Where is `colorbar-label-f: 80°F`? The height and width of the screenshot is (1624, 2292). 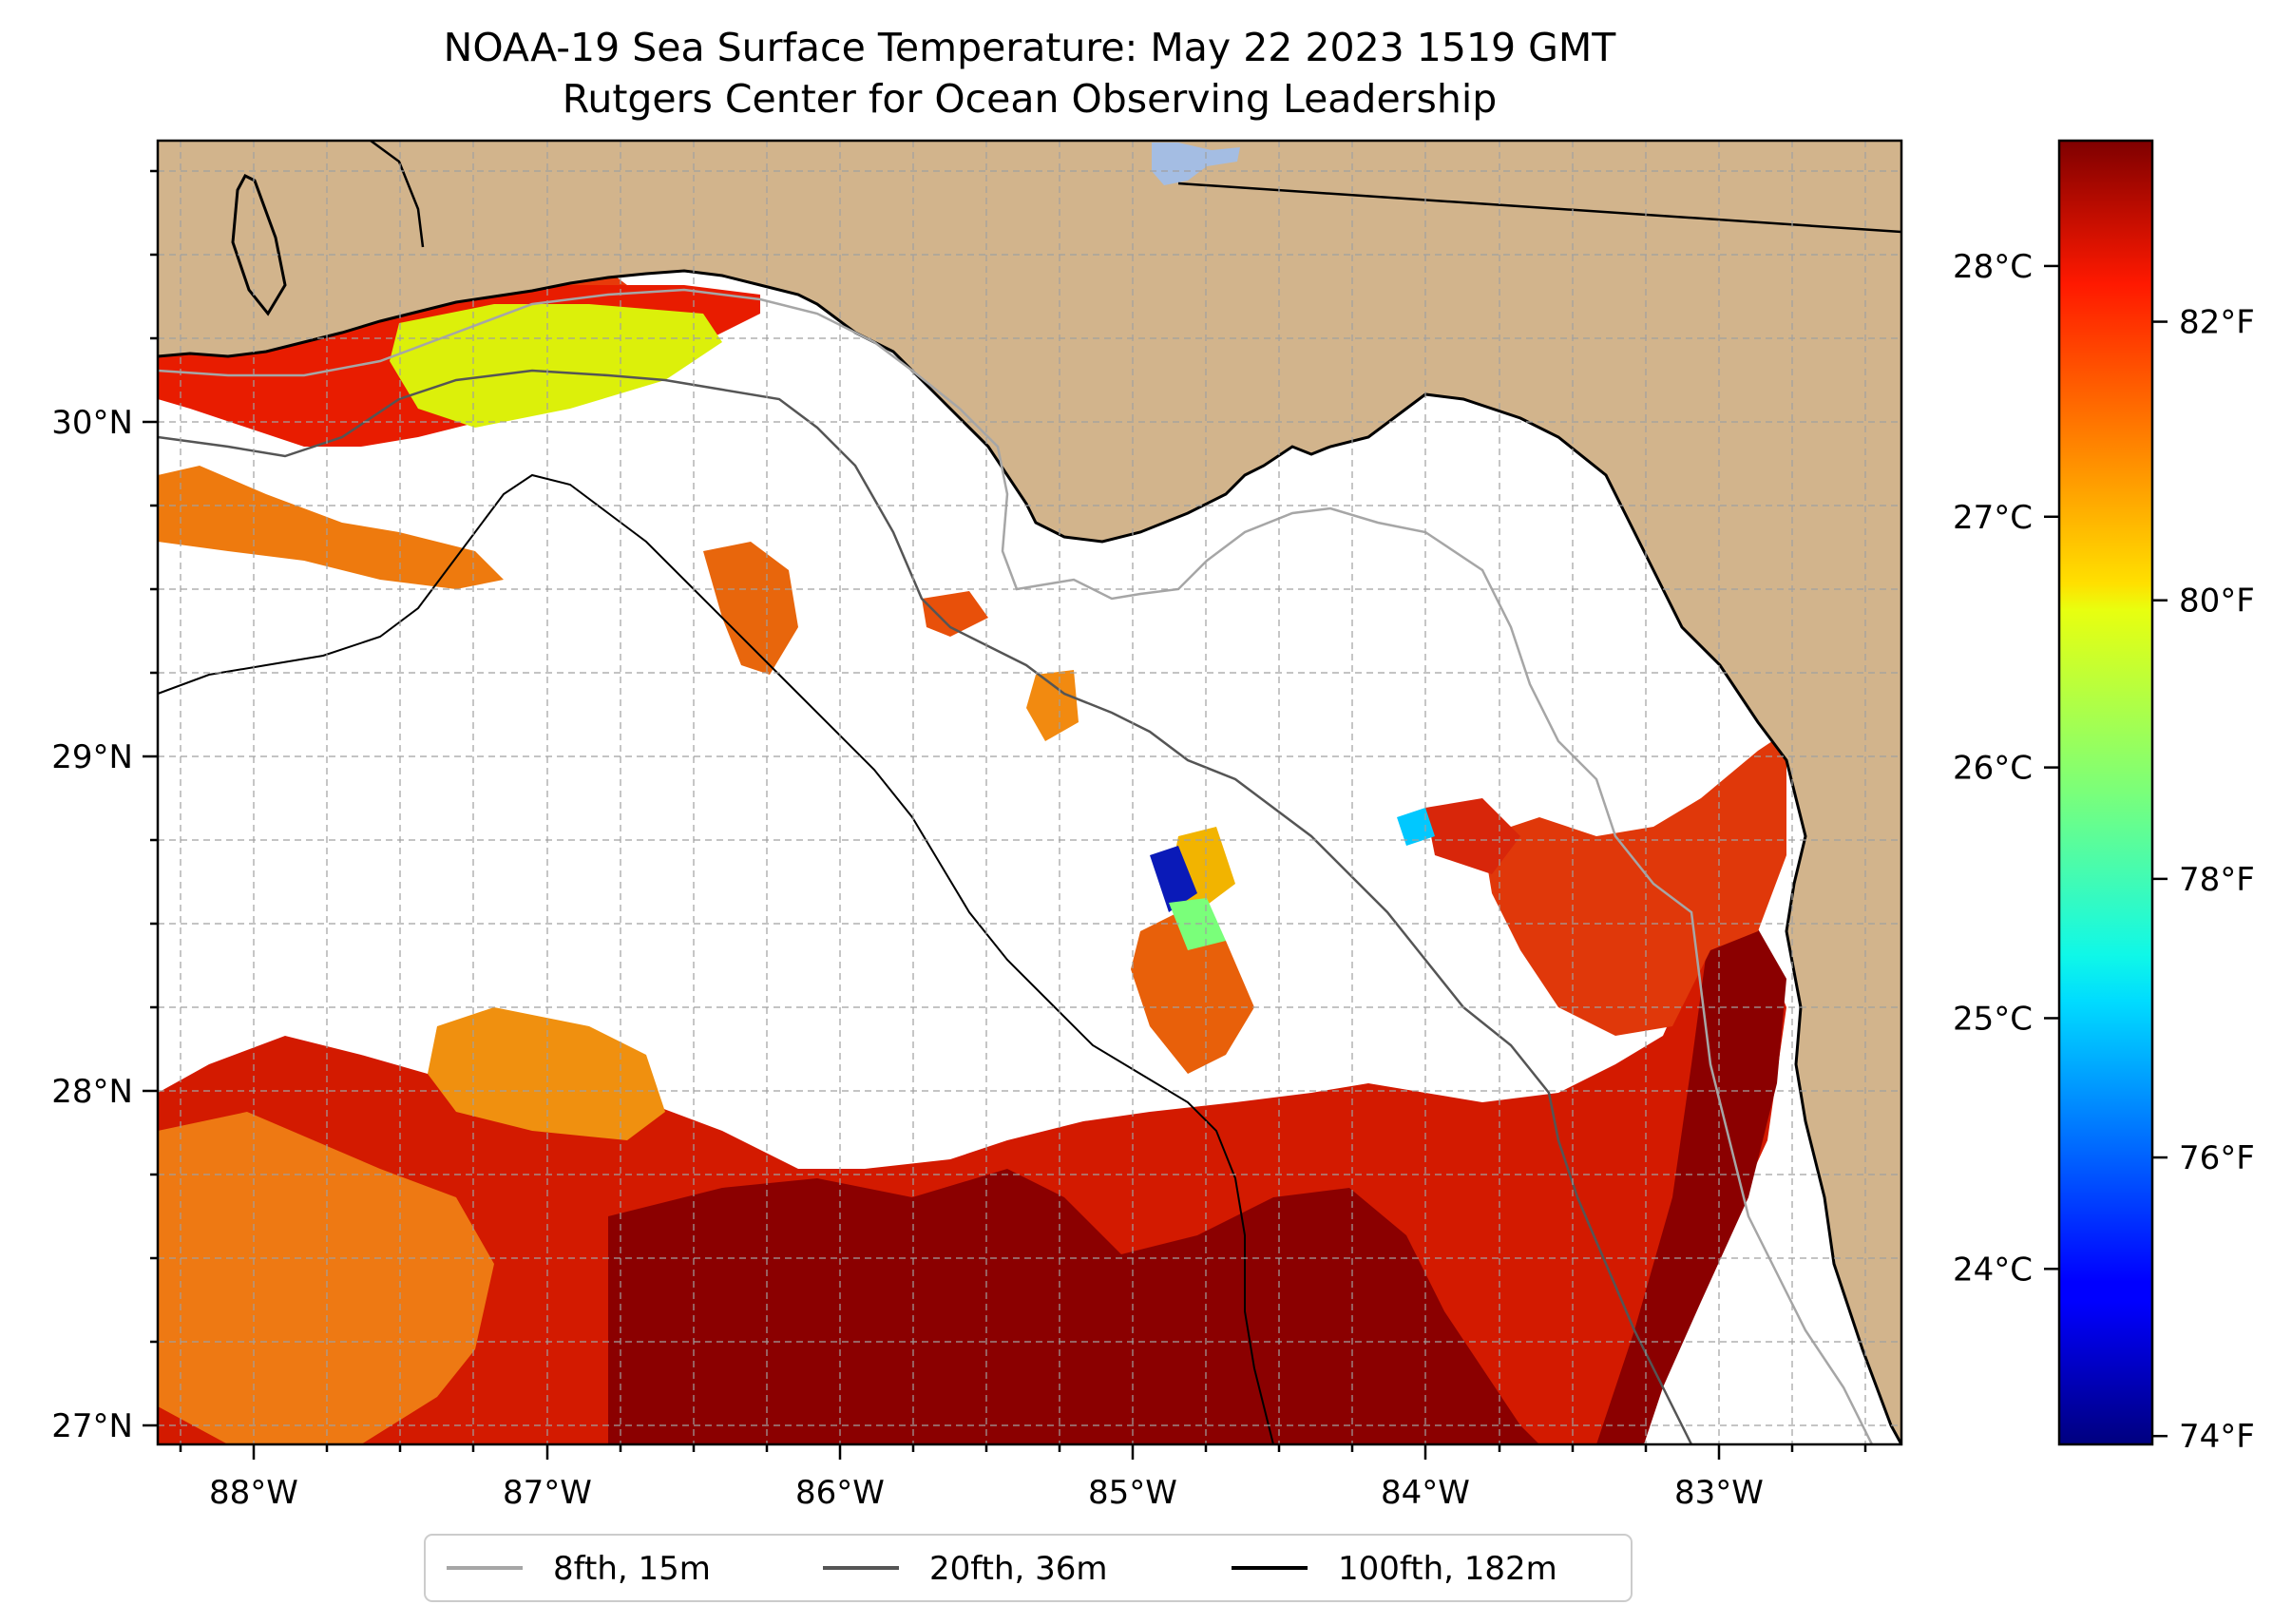 colorbar-label-f: 80°F is located at coordinates (2217, 602).